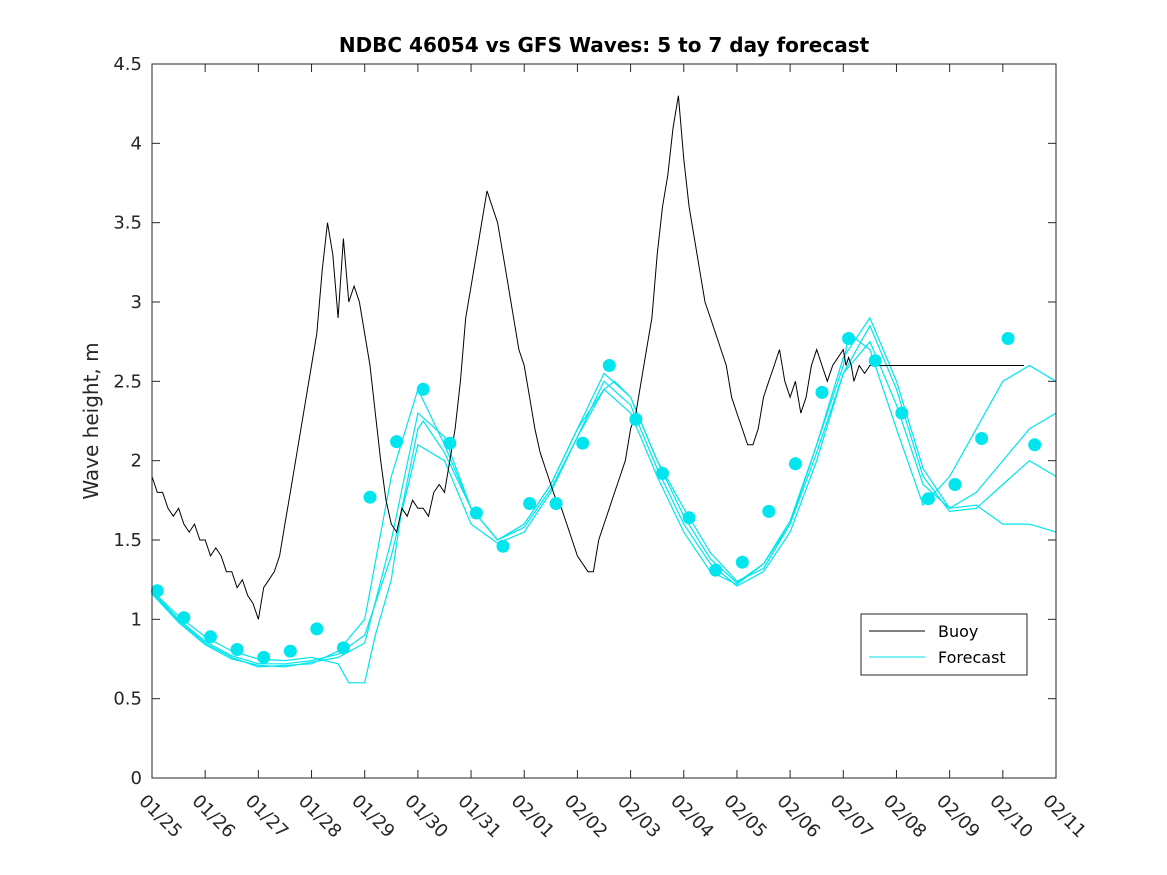 The width and height of the screenshot is (1167, 875). I want to click on y-tick-label: 2, so click(136, 461).